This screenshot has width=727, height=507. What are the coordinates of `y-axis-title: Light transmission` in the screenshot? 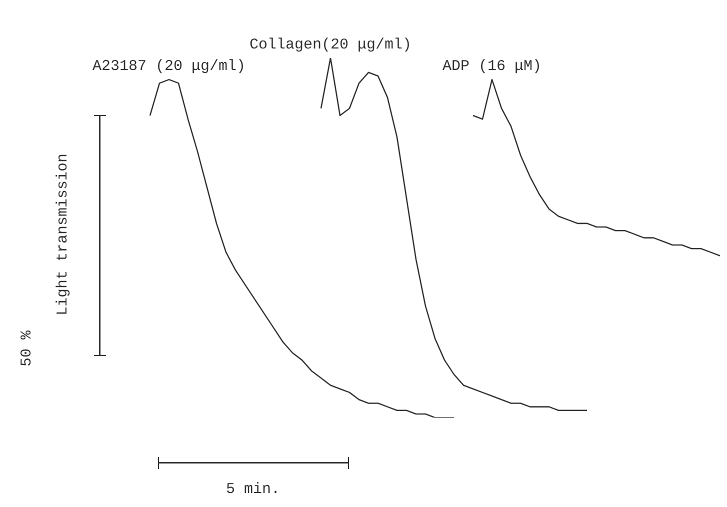 It's located at (63, 235).